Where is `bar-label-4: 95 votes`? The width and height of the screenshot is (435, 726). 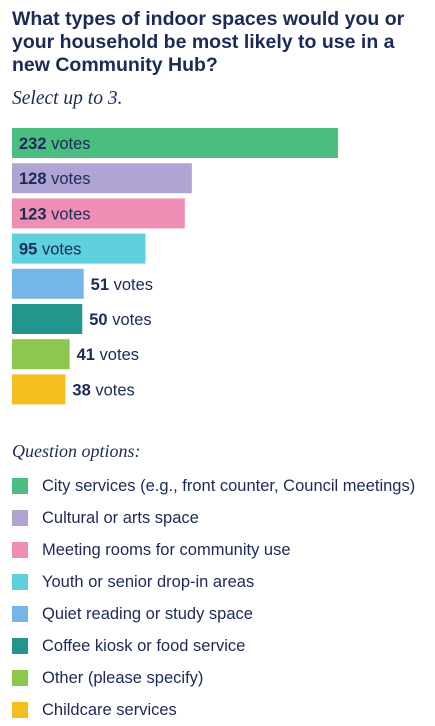 bar-label-4: 95 votes is located at coordinates (50, 250).